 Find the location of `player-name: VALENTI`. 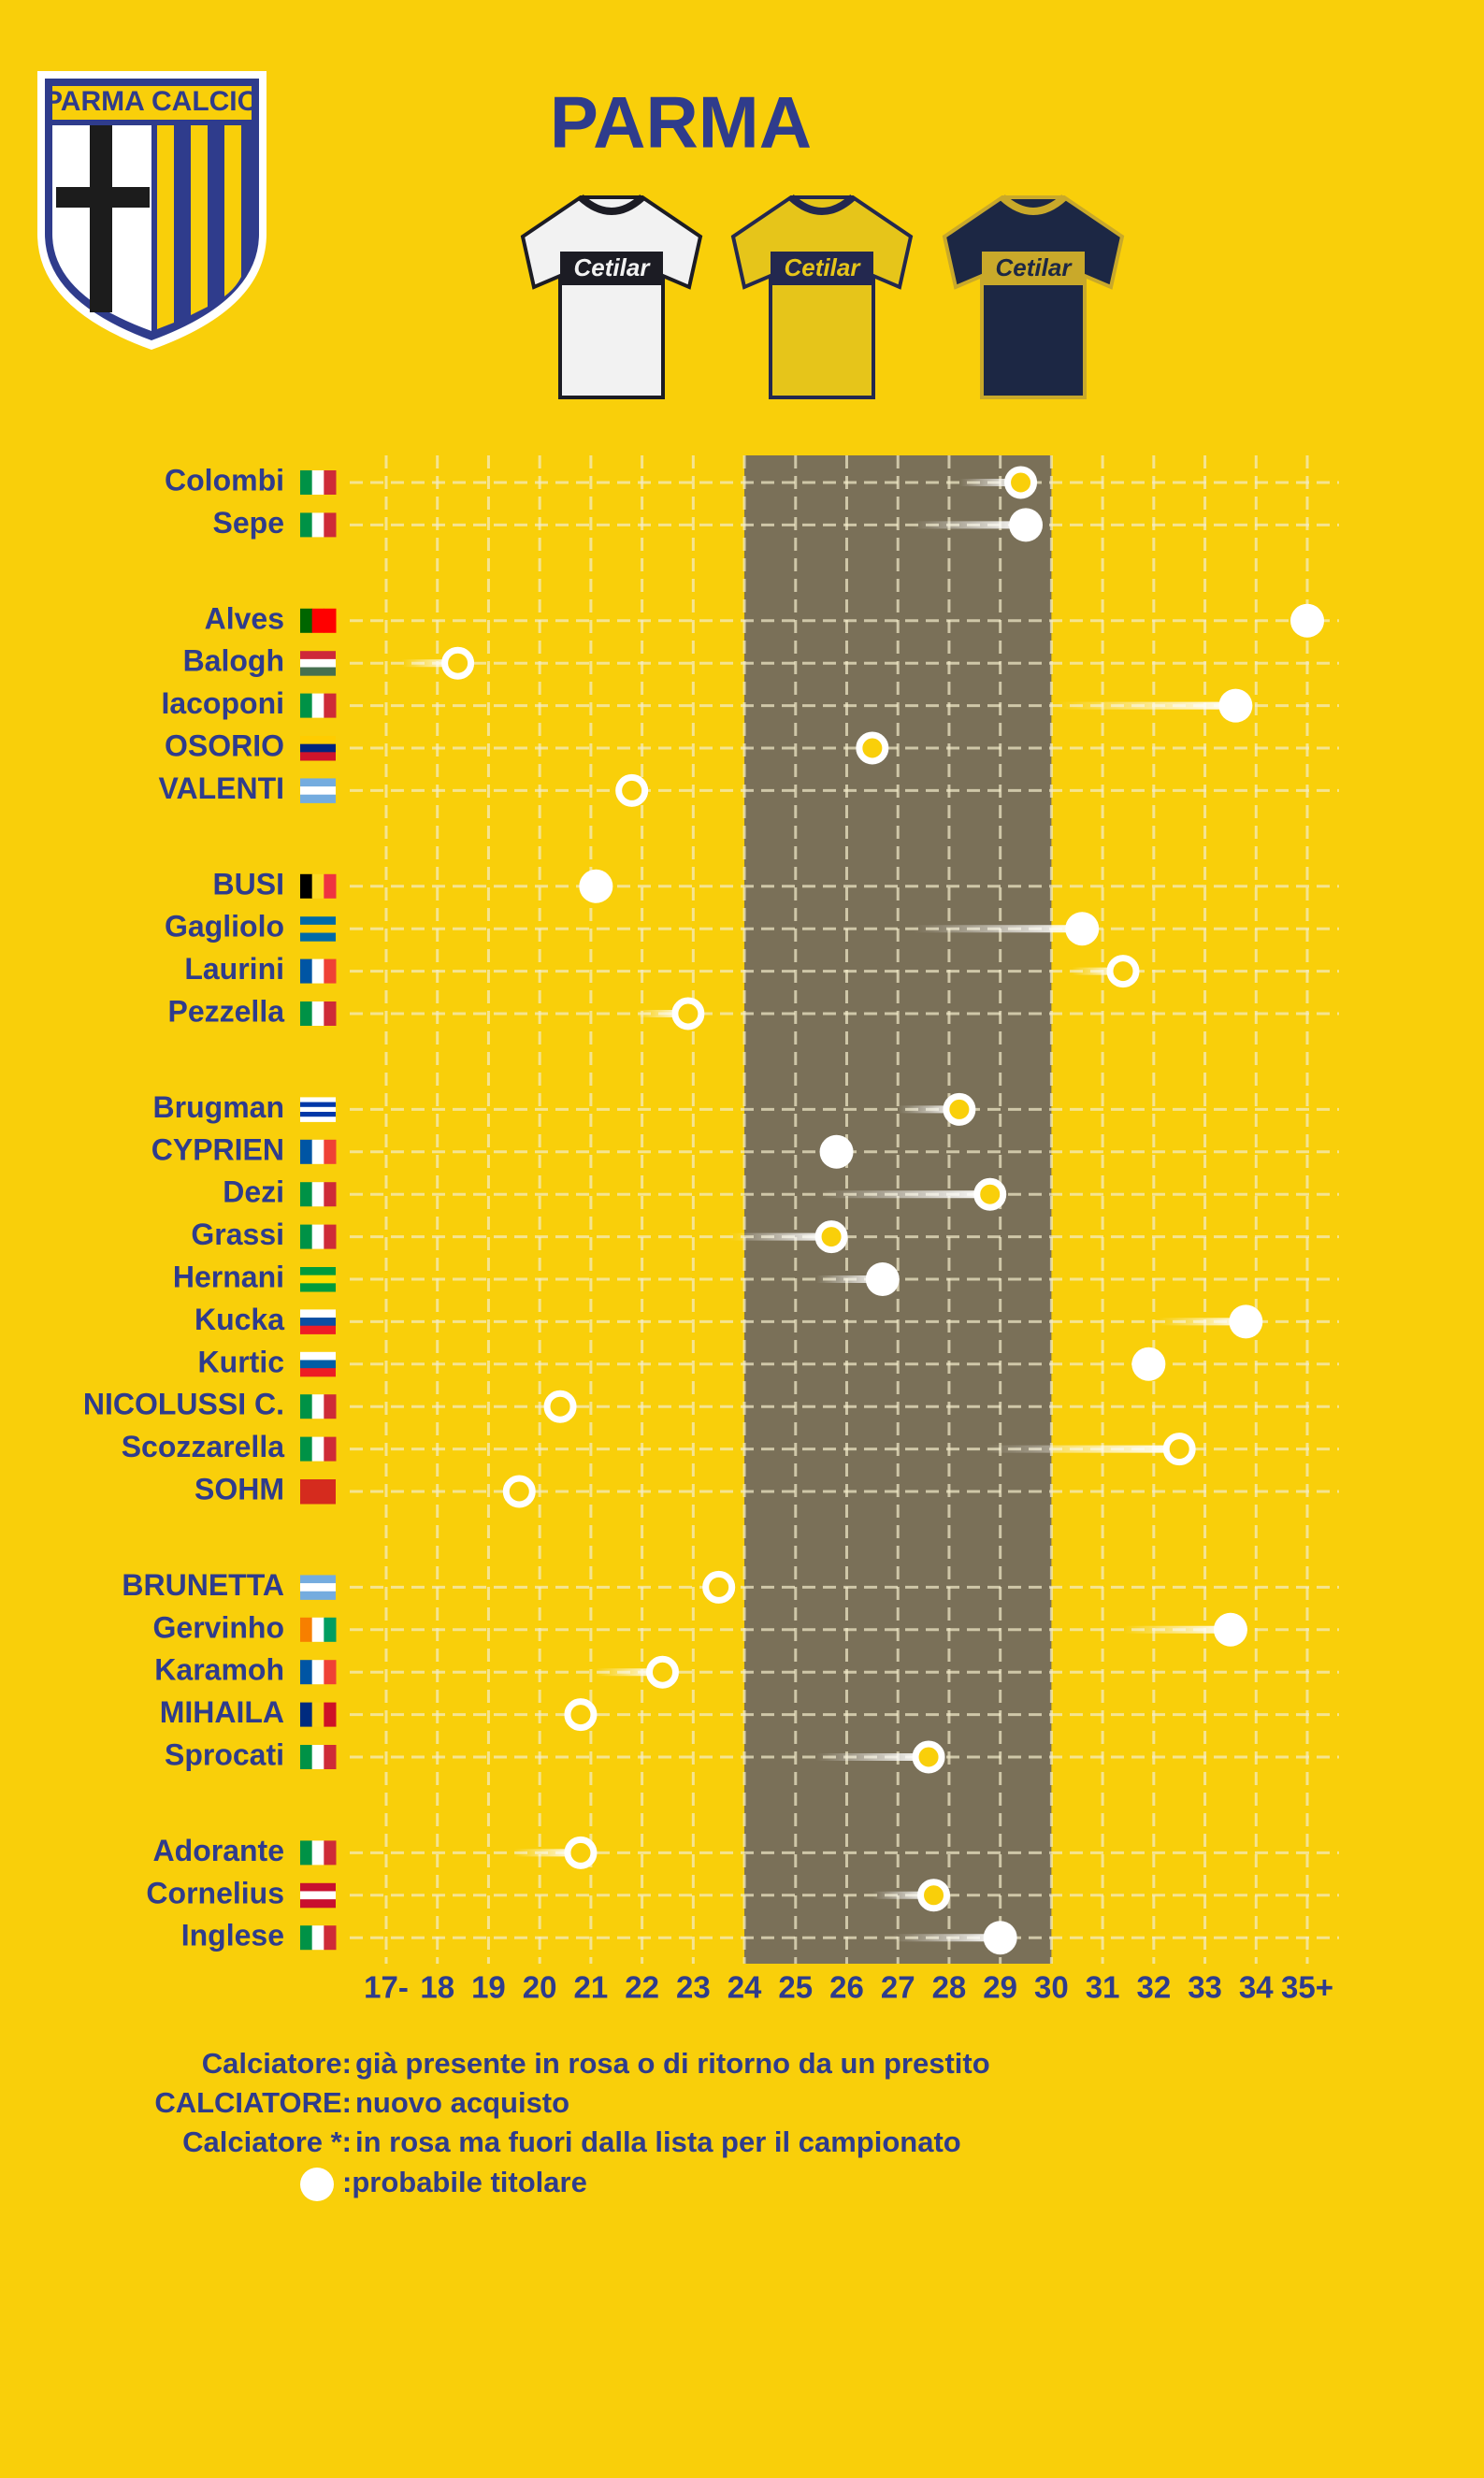

player-name: VALENTI is located at coordinates (221, 788).